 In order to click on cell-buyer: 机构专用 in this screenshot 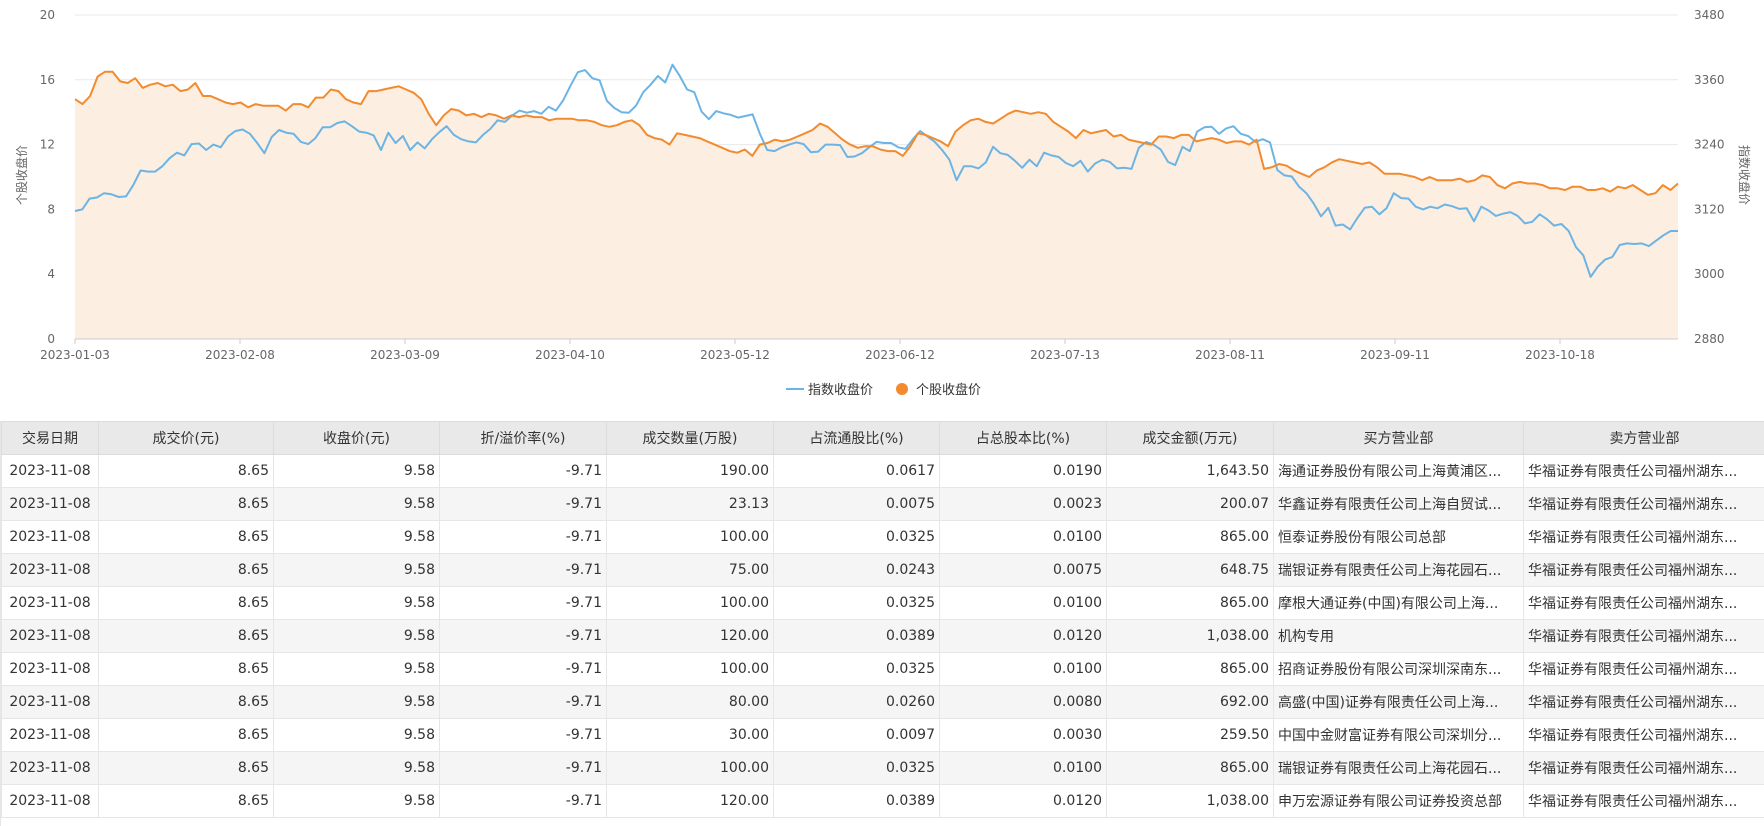, I will do `click(1398, 636)`.